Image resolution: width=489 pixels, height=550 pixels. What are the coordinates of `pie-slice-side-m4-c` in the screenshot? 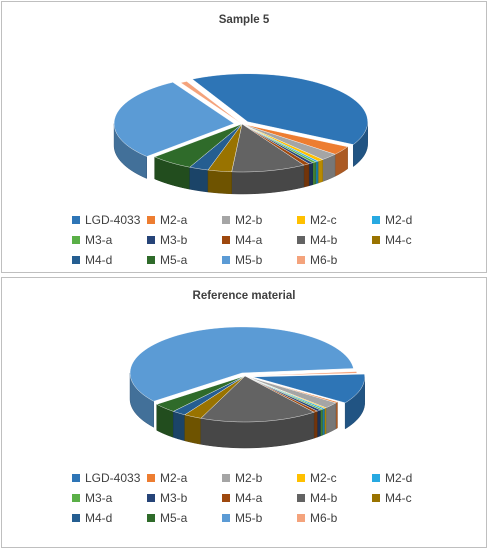 It's located at (219, 182).